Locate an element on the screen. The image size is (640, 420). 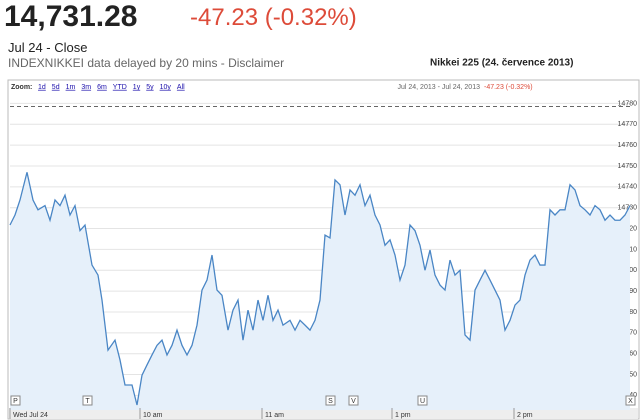
zoom-option: 10y is located at coordinates (166, 87).